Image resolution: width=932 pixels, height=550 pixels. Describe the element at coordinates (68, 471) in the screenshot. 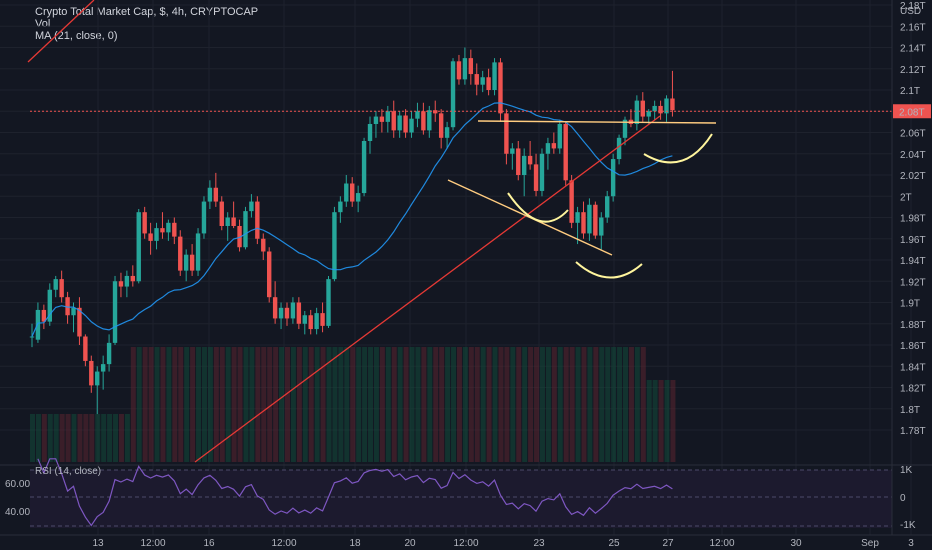

I see `rsi-label: RSI (14, close)` at that location.